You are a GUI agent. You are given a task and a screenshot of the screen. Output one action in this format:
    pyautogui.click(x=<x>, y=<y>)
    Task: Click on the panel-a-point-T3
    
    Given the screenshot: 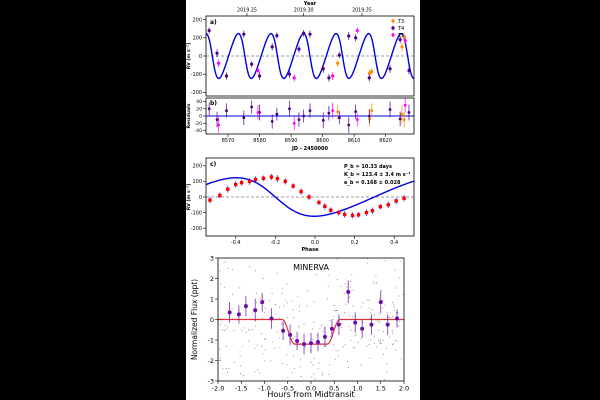 What is the action you would take?
    pyautogui.click(x=372, y=71)
    